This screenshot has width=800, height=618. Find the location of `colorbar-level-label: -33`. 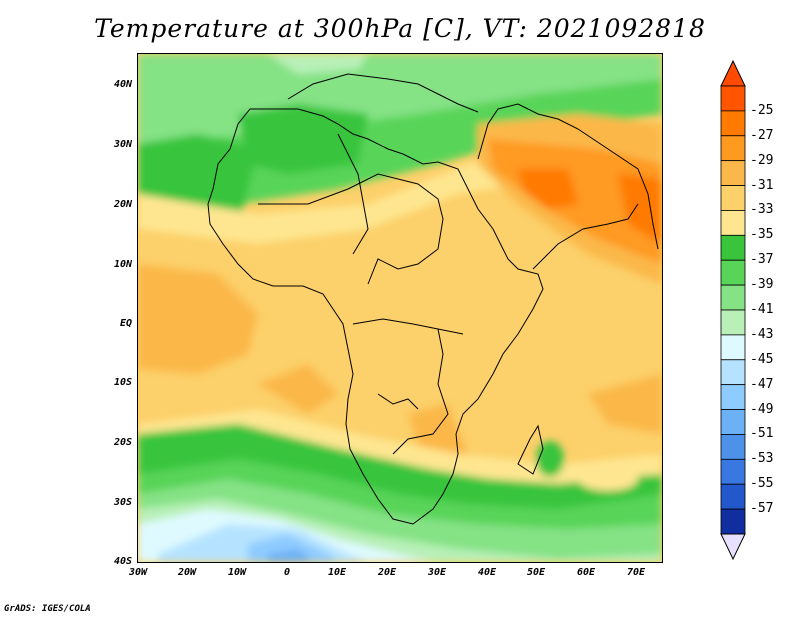

colorbar-level-label: -33 is located at coordinates (762, 210).